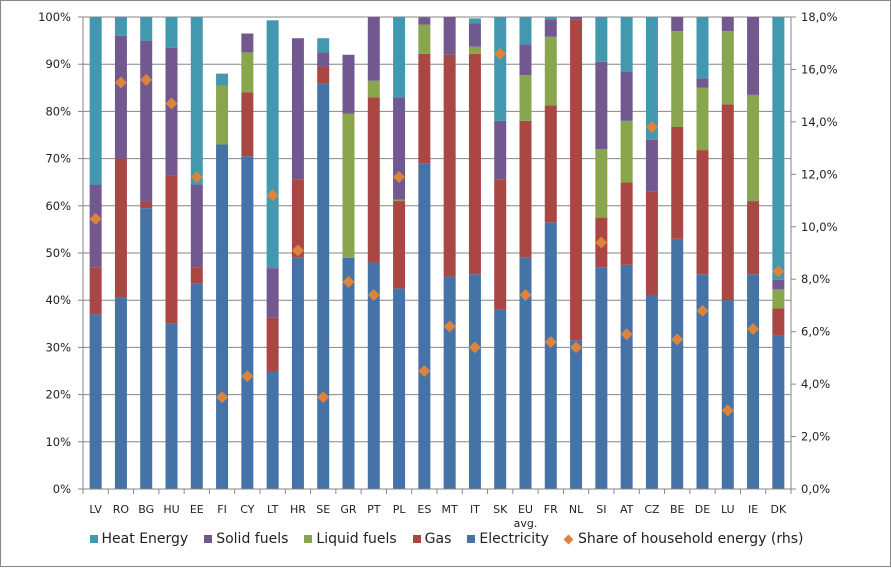 The height and width of the screenshot is (568, 891). I want to click on y2-tick-label: 6,0%, so click(815, 332).